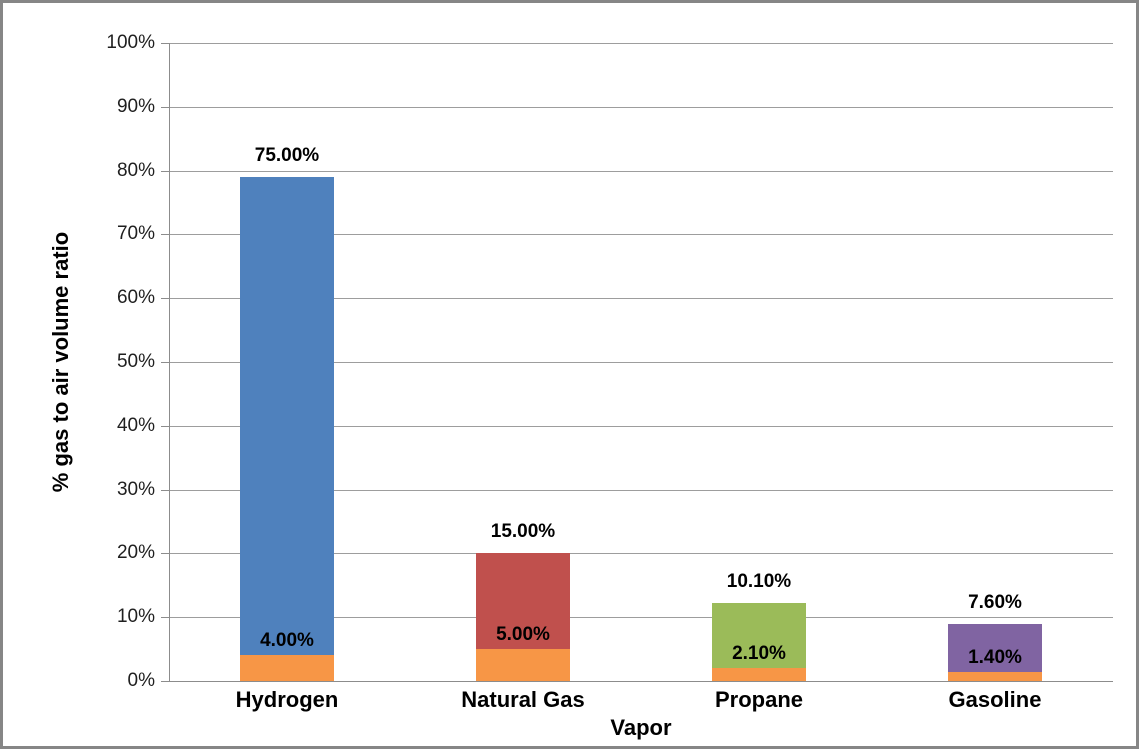 This screenshot has height=749, width=1139. What do you see at coordinates (995, 602) in the screenshot?
I see `data-label-upper-3: 7.60%` at bounding box center [995, 602].